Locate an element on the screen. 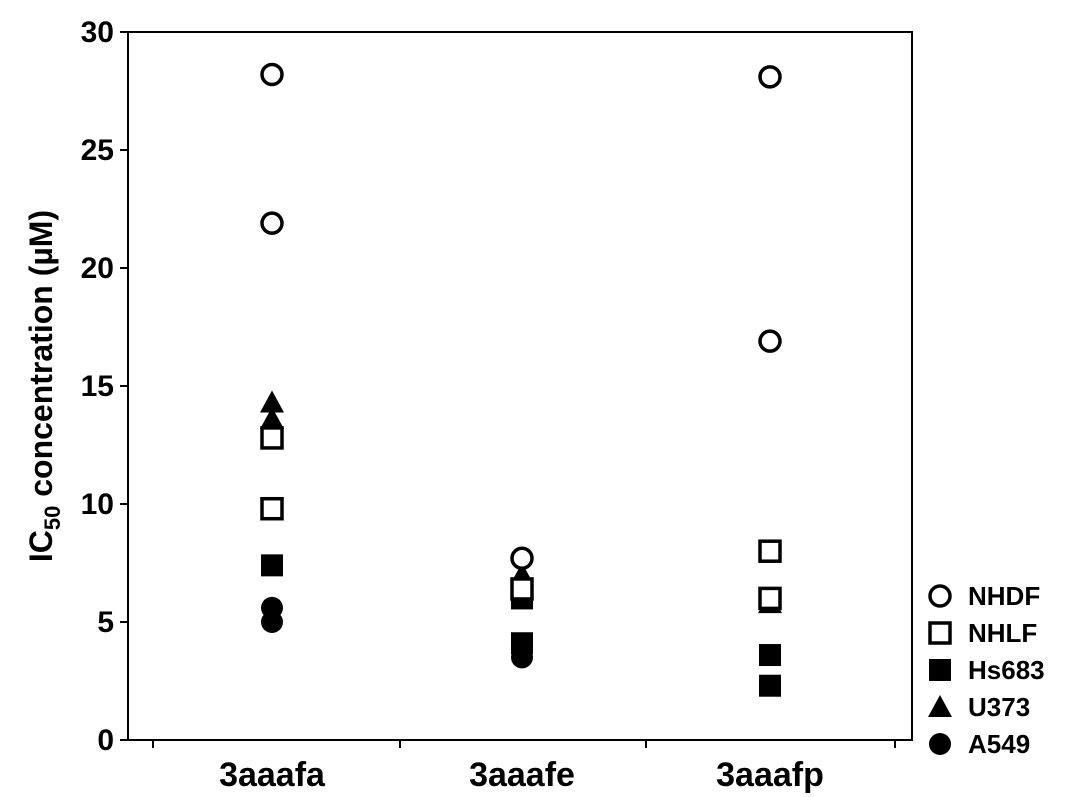 This screenshot has width=1084, height=797. legend-item-a549: A549 is located at coordinates (979, 744).